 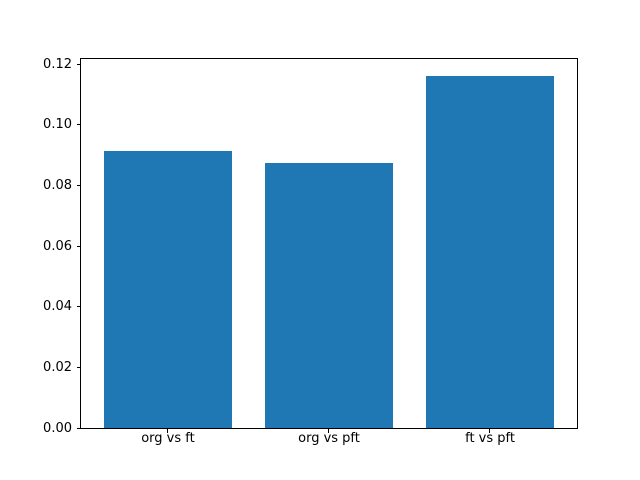 What do you see at coordinates (329, 439) in the screenshot?
I see `x-tick-label: org vs pft` at bounding box center [329, 439].